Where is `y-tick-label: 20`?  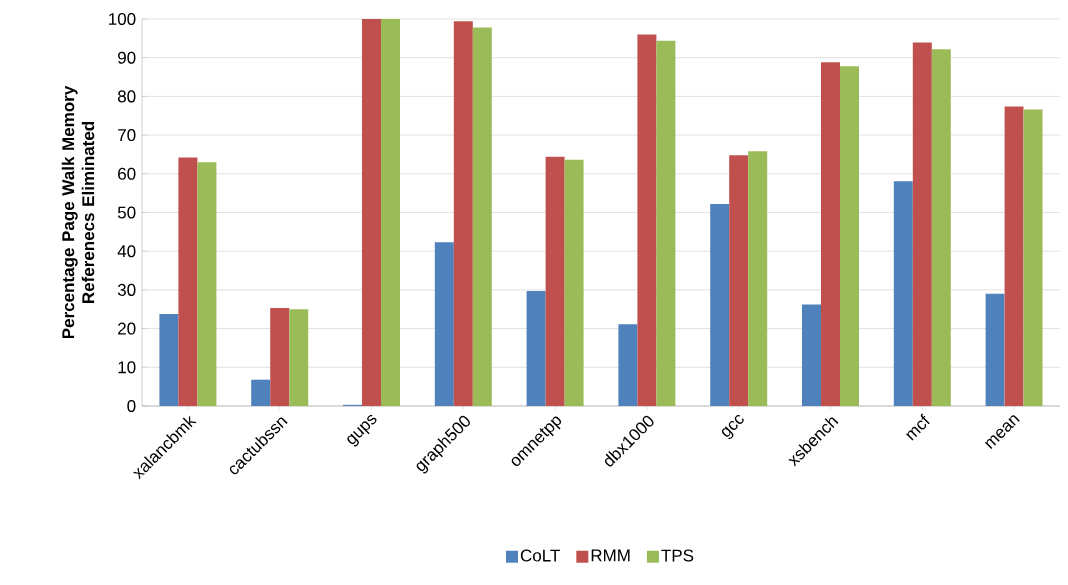 y-tick-label: 20 is located at coordinates (127, 328).